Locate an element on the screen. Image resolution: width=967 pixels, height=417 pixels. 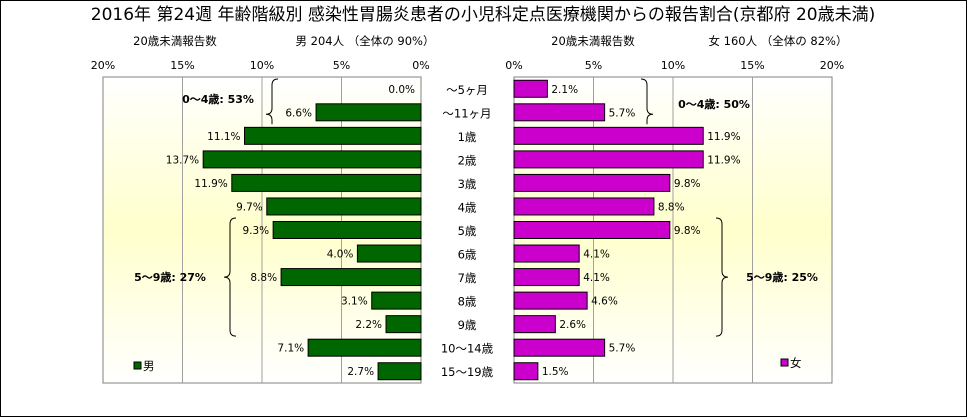
female-annotation-5-9: 5～9歳: 25% is located at coordinates (782, 277).